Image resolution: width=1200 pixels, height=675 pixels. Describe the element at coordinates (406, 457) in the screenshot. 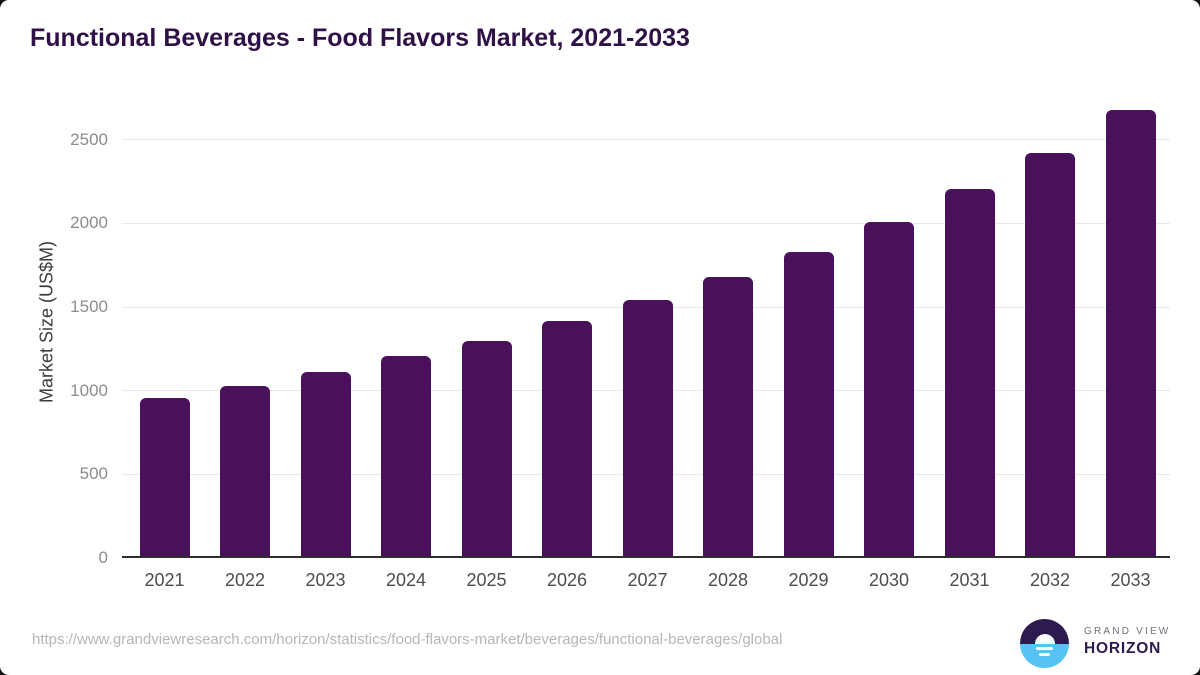

I see `bar-2024` at that location.